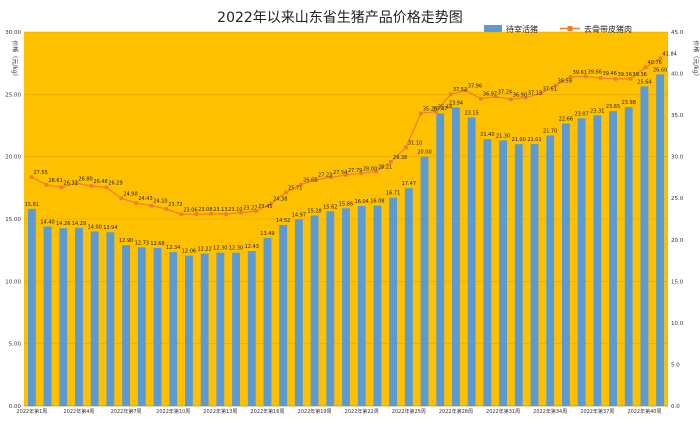  Describe the element at coordinates (55, 181) in the screenshot. I see `line-value-label: 26.61` at that location.